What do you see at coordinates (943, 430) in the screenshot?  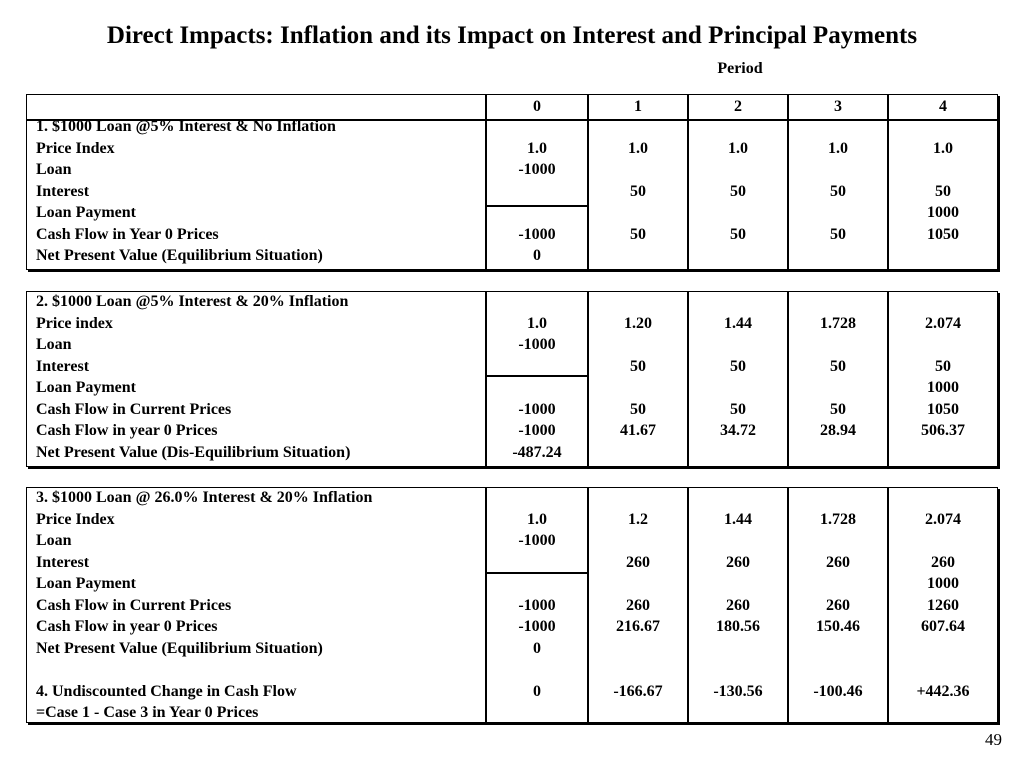 I see `section2-cell-p4-r6: 506.37` at bounding box center [943, 430].